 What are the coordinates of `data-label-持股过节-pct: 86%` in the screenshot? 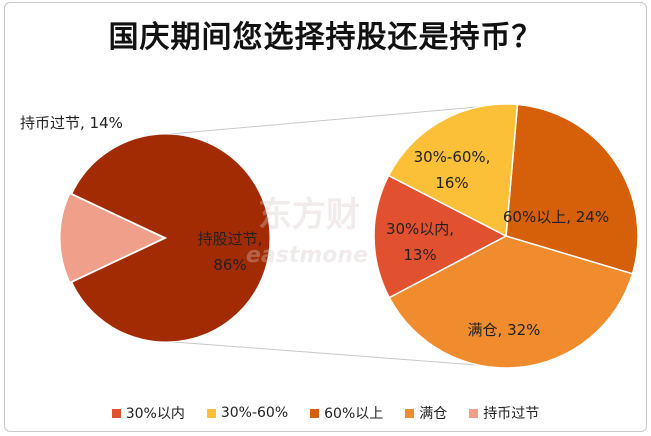 It's located at (229, 265).